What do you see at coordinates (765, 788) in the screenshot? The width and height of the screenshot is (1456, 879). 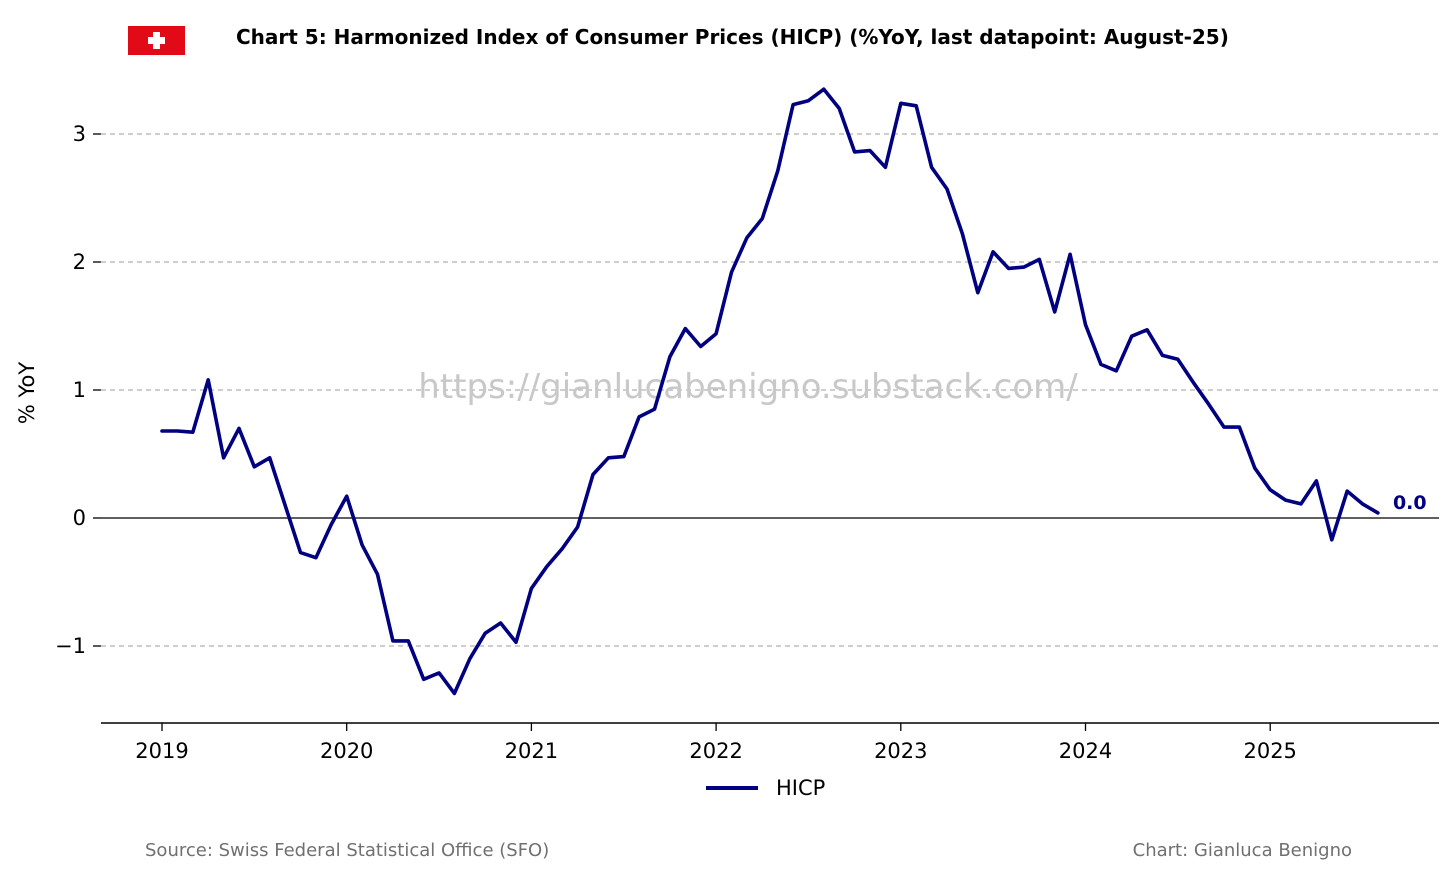 I see `legend: HICP` at bounding box center [765, 788].